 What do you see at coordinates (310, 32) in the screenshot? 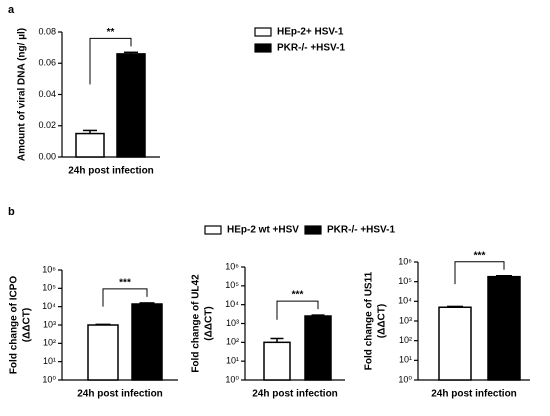
I see `legend-label: HEp-2+ HSV-1` at bounding box center [310, 32].